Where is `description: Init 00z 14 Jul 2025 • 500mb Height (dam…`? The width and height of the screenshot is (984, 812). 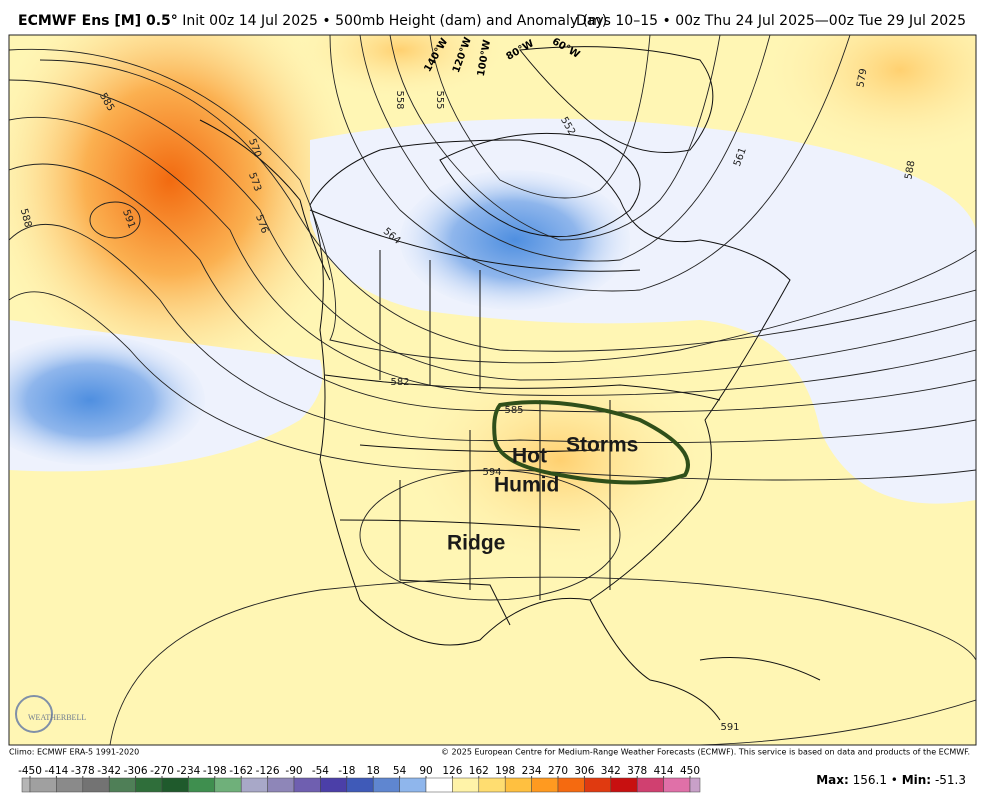
description: Init 00z 14 Jul 2025 • 500mb Height (dam… is located at coordinates (394, 21).